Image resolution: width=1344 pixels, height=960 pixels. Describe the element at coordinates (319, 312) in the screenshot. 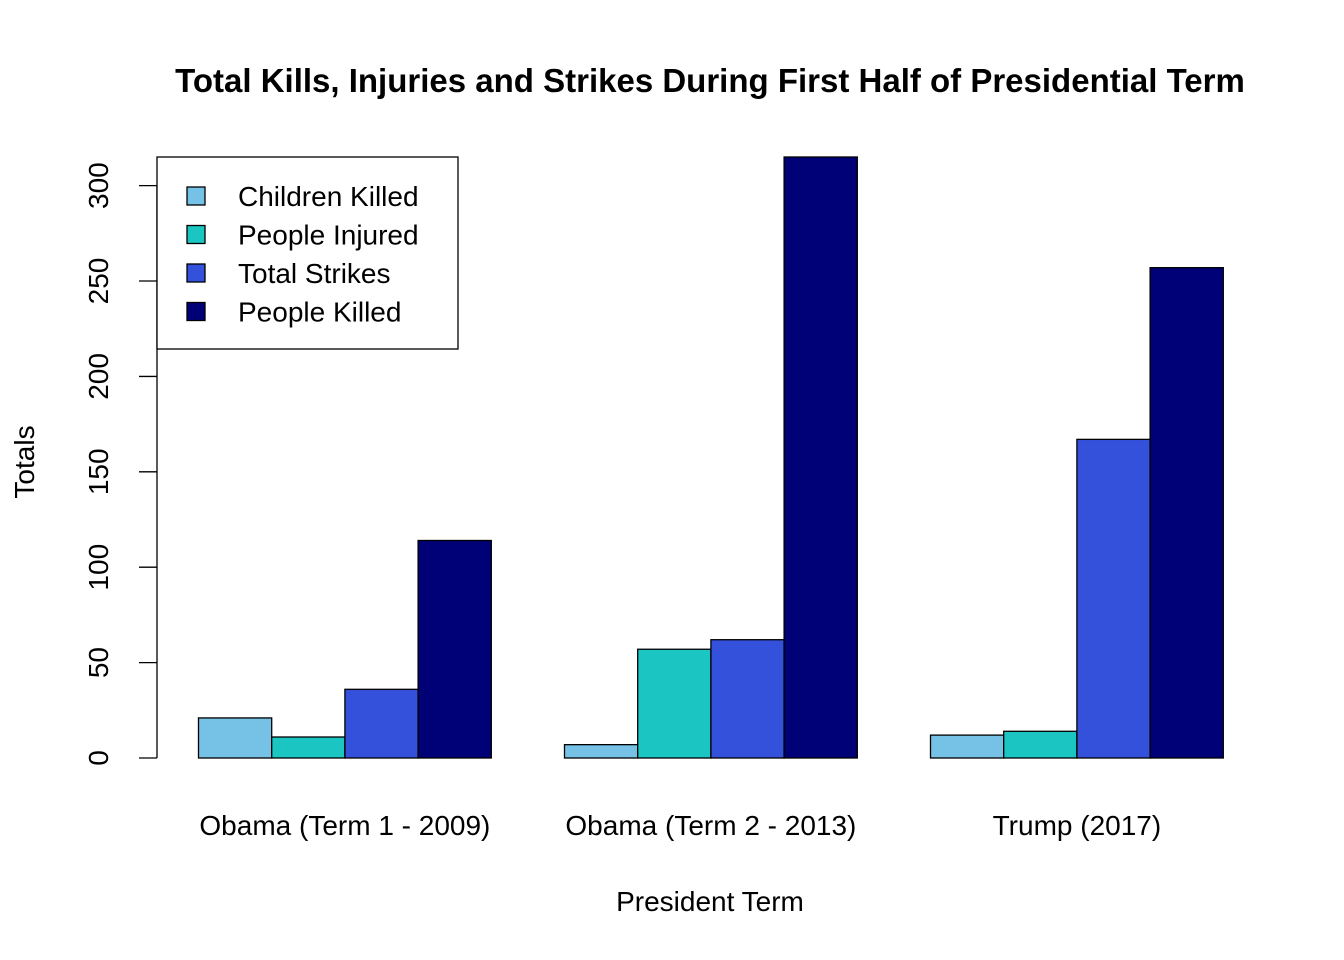

I see `legend-label: People Killed` at that location.